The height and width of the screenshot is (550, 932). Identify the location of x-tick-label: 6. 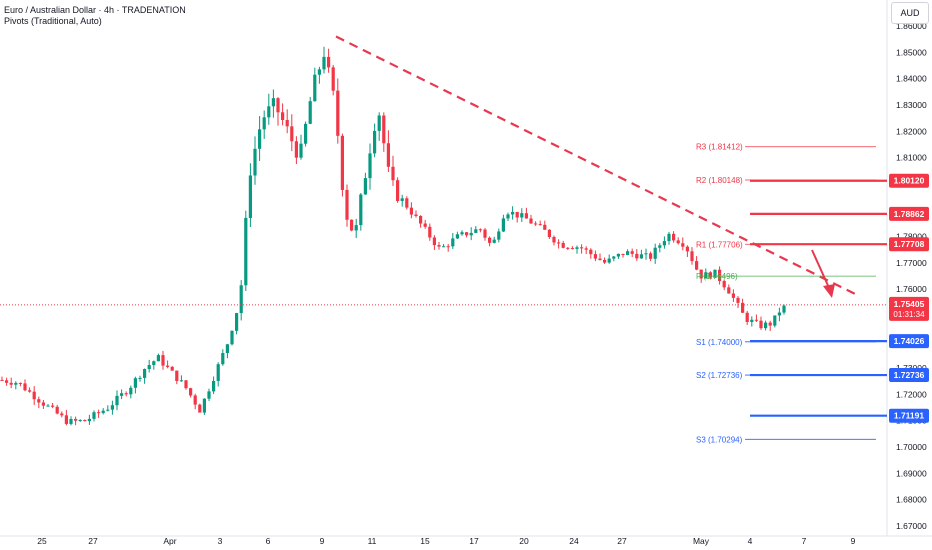
(268, 541).